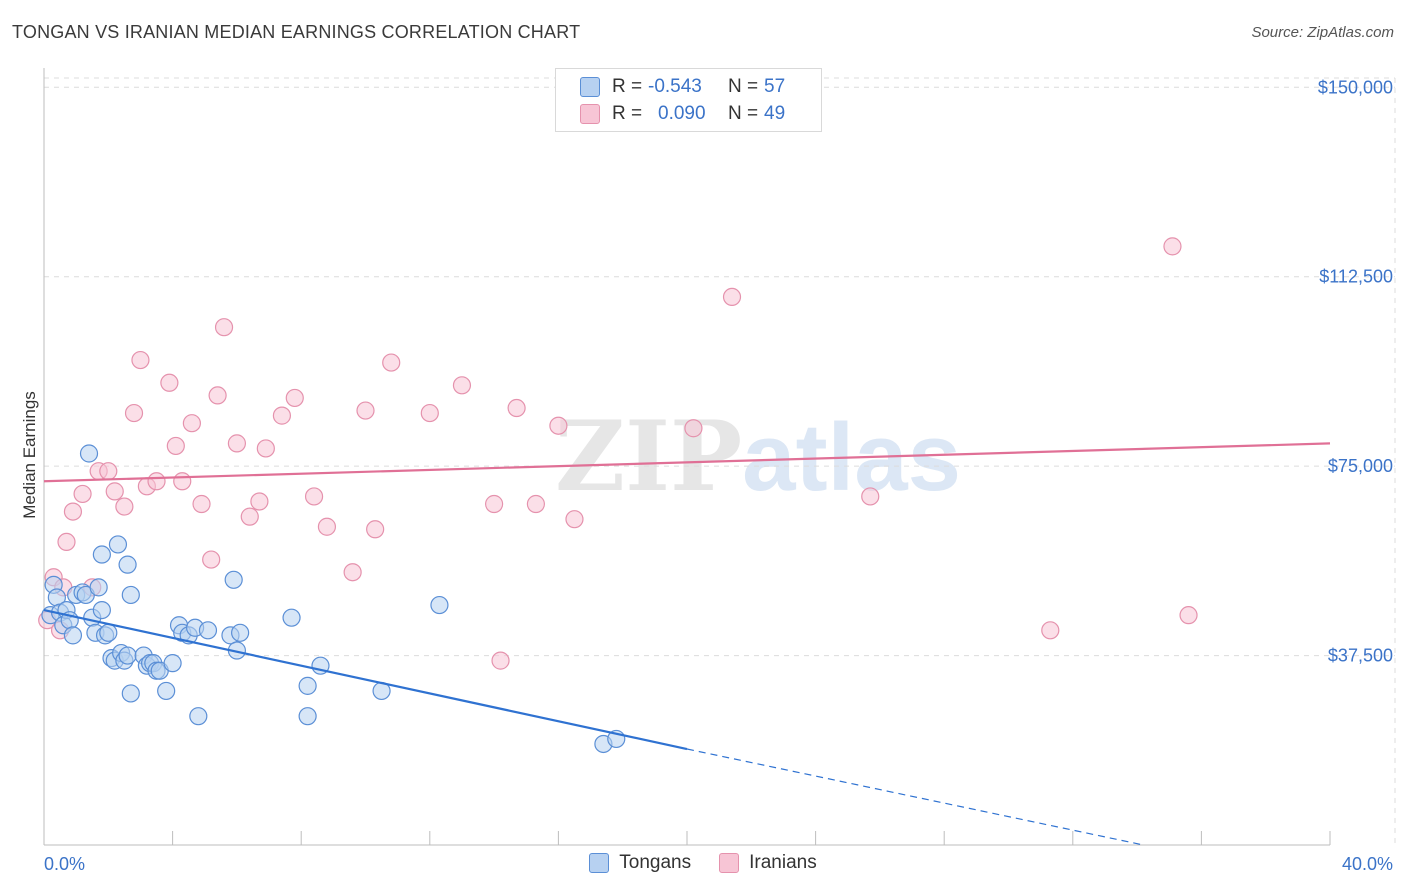 The width and height of the screenshot is (1406, 892). Describe the element at coordinates (1360, 656) in the screenshot. I see `y-tick-label: $37,500` at that location.